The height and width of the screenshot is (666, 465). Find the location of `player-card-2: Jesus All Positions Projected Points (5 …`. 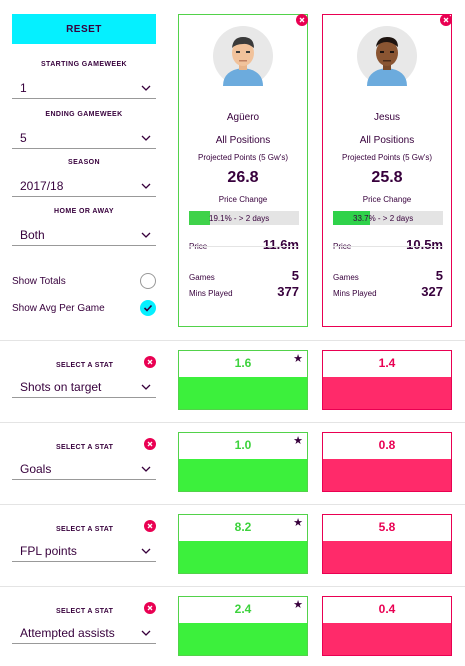

player-card-2: Jesus All Positions Projected Points (5 … is located at coordinates (387, 170).